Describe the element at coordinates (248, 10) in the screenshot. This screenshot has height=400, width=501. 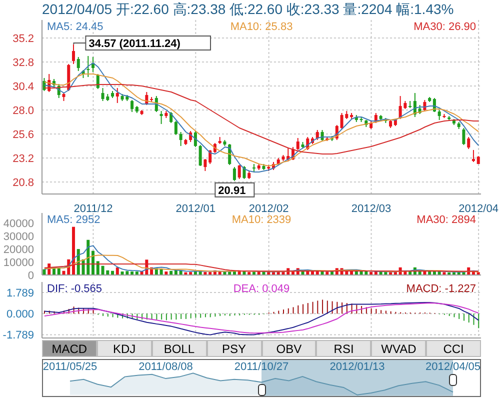
I see `chart-title: 2012/04/05 开:22.60 高:23.38 低:22.60 收:23.33 量:2204 幅:1.43%` at that location.